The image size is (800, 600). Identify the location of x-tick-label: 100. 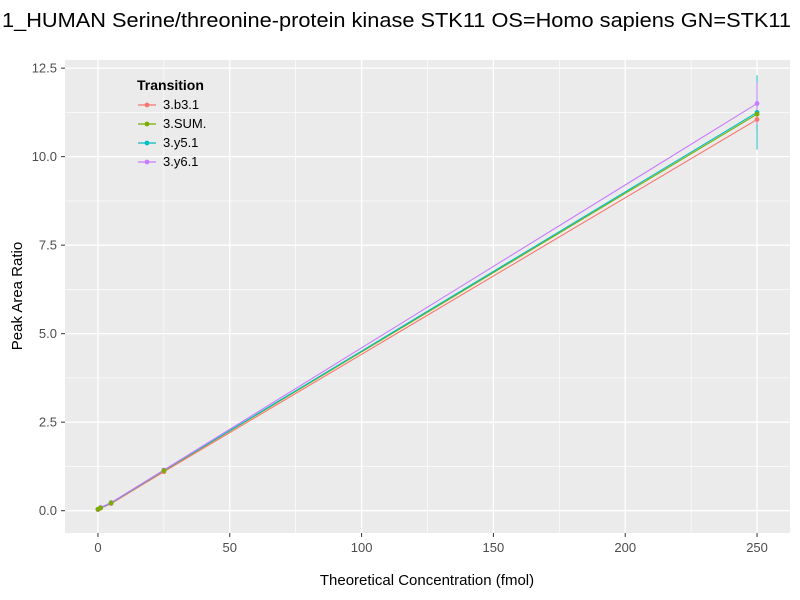
(362, 547).